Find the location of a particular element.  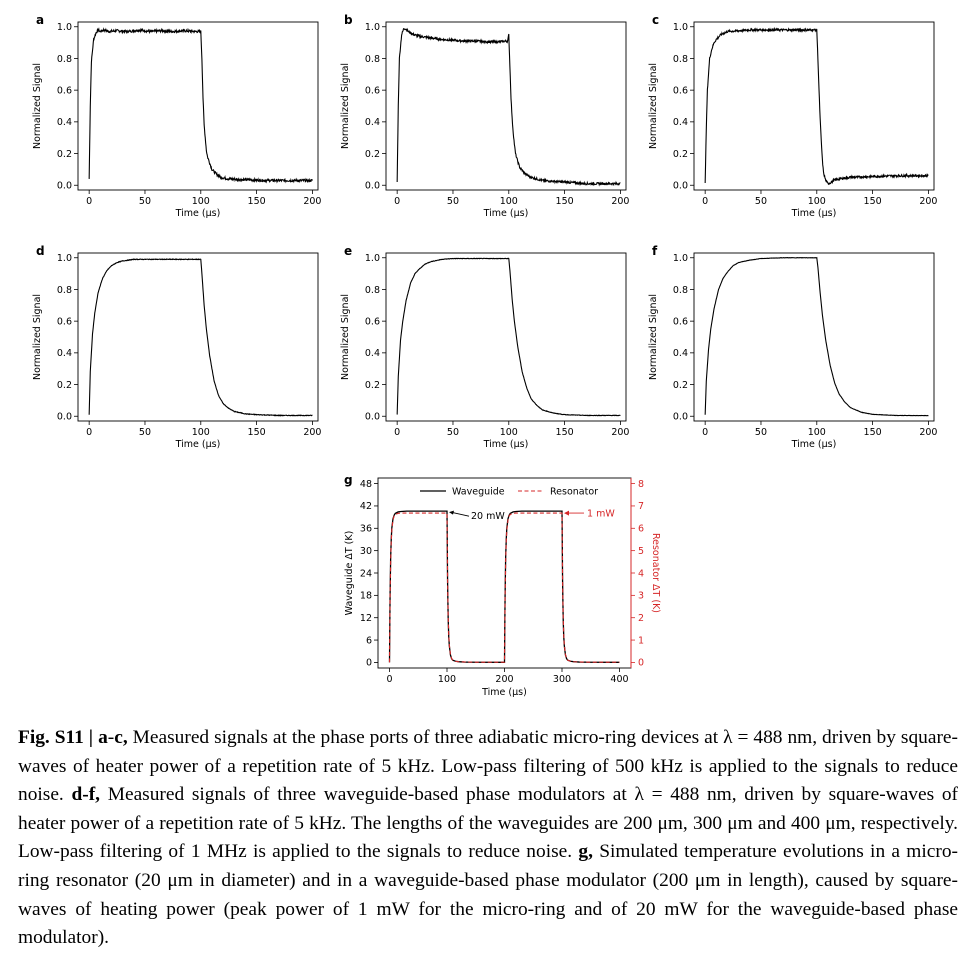

caption-label: Fig. S11 | is located at coordinates (56, 737).